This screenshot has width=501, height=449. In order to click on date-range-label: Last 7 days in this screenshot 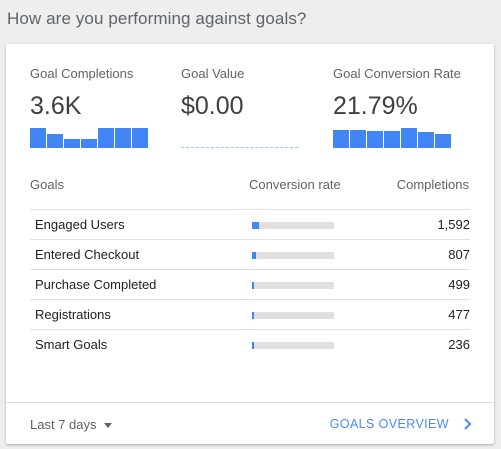, I will do `click(63, 424)`.